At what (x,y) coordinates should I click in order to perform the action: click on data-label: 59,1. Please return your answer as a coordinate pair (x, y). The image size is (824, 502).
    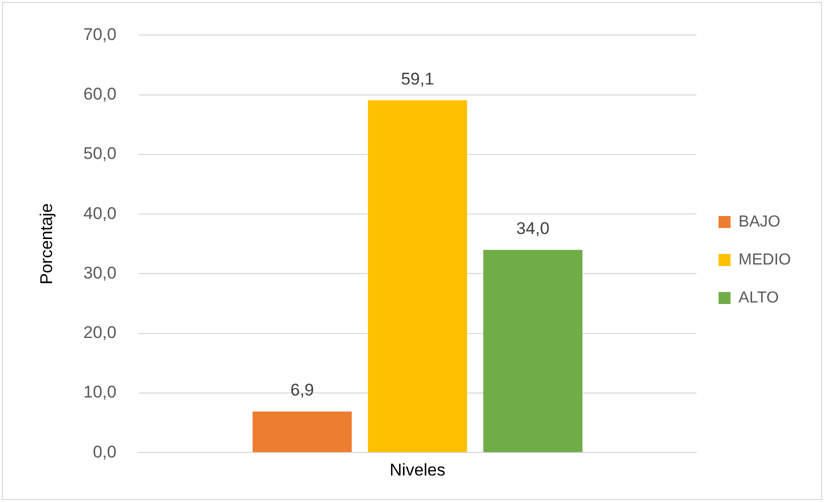
    Looking at the image, I should click on (417, 78).